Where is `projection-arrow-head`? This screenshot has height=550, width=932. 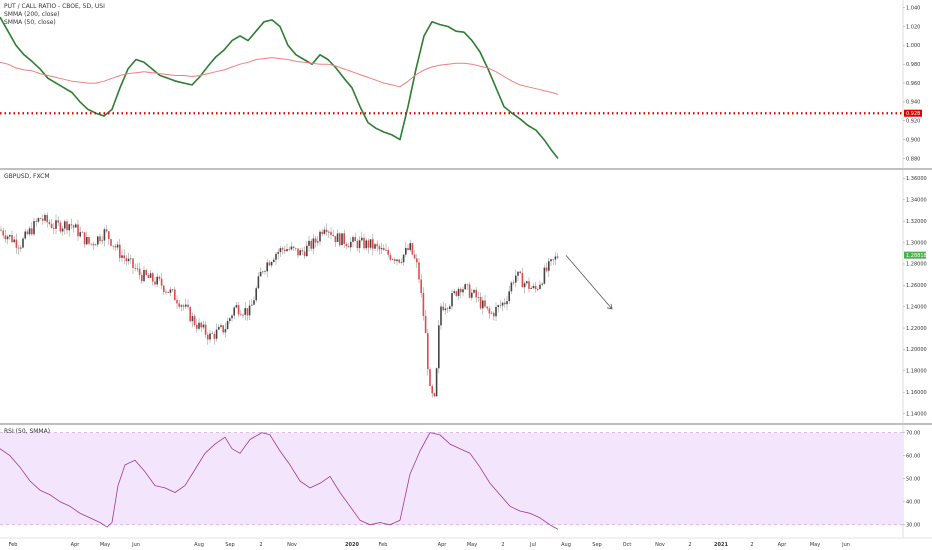 projection-arrow-head is located at coordinates (609, 306).